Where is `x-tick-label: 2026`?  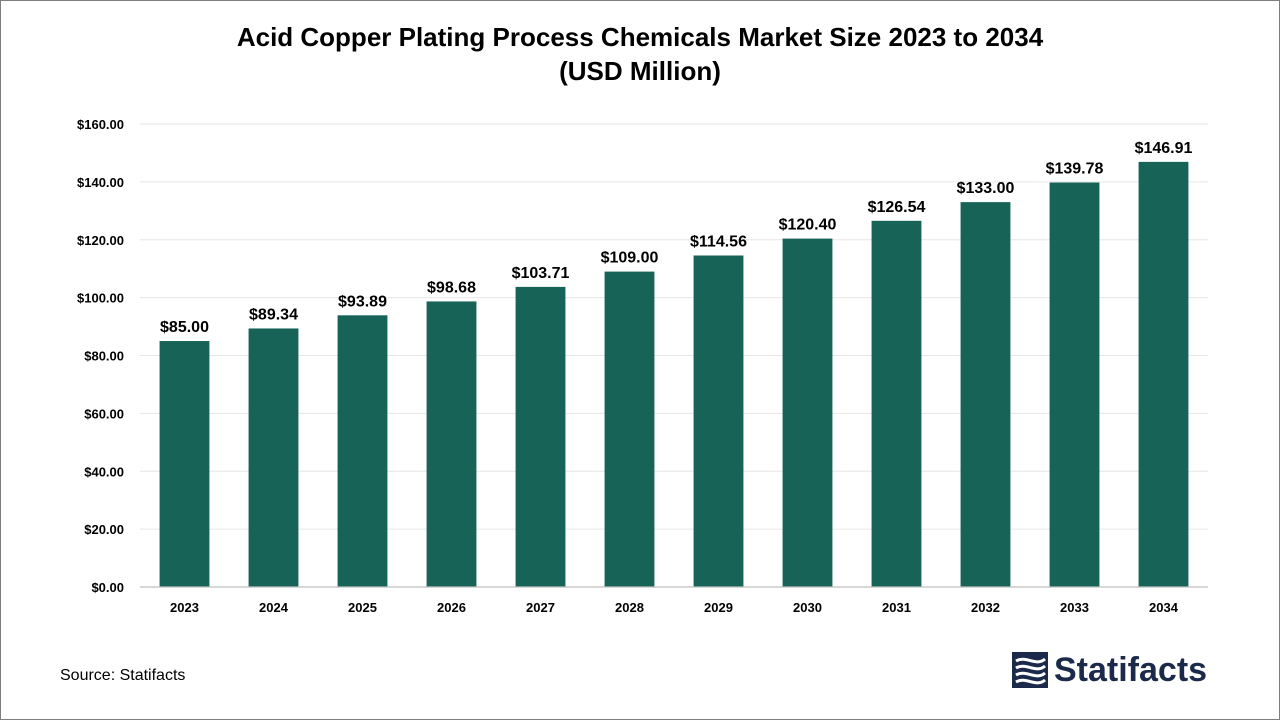 x-tick-label: 2026 is located at coordinates (451, 607).